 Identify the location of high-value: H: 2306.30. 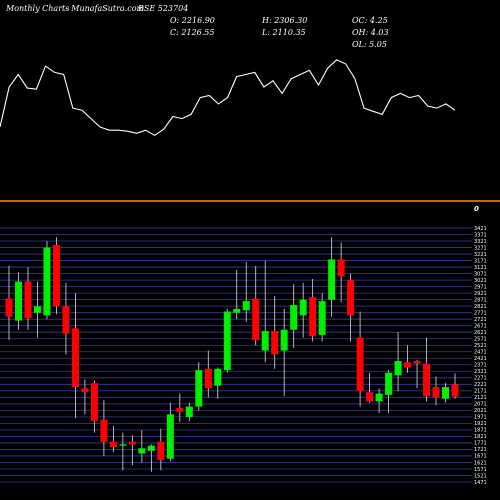
(285, 20).